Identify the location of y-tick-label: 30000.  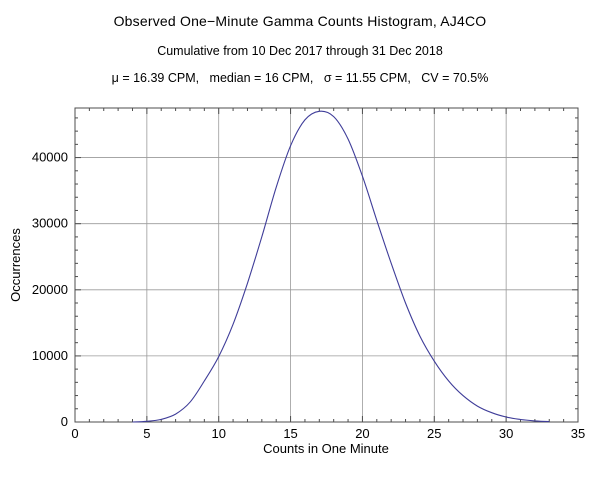
(50, 223).